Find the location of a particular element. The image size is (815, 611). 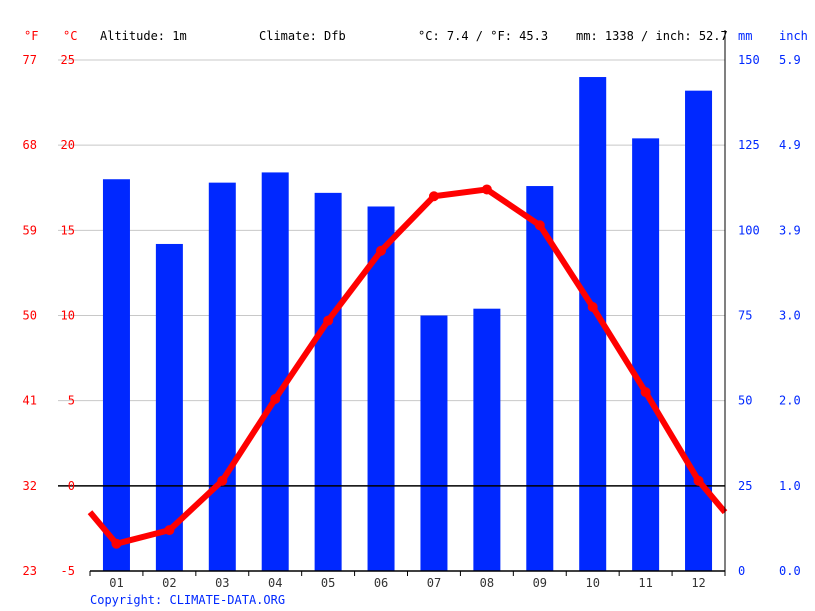

f-tick-label: 59 is located at coordinates (30, 230).